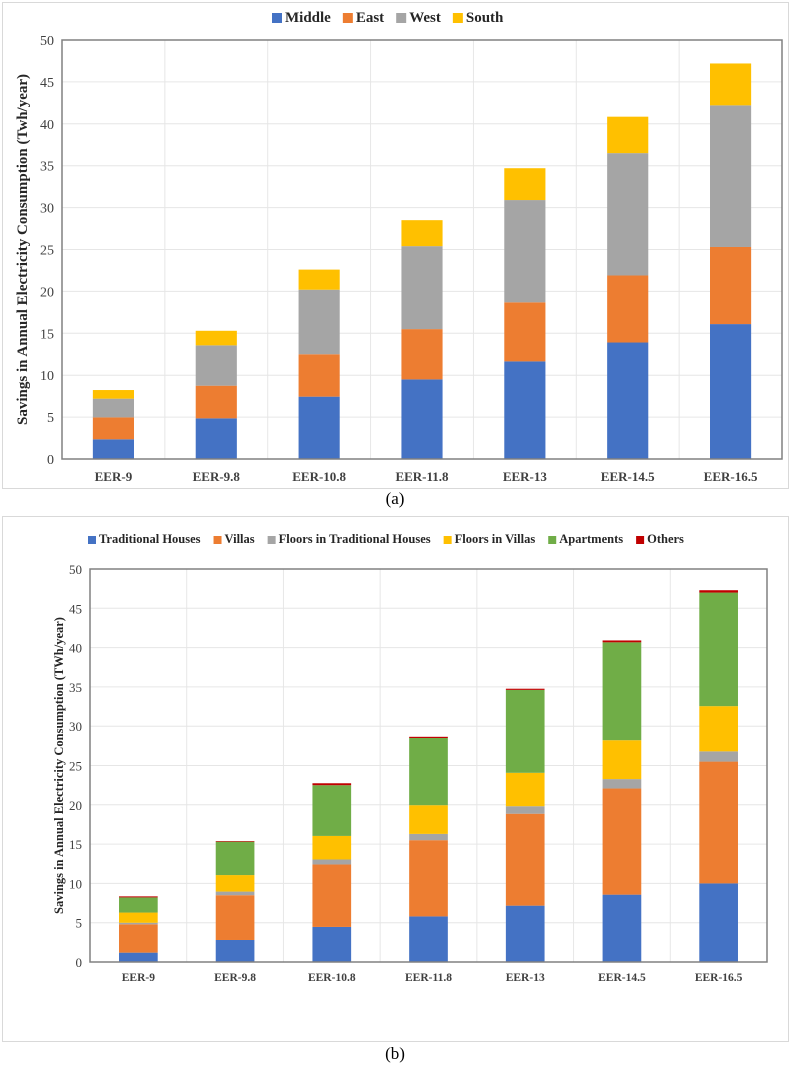 The height and width of the screenshot is (1071, 790). Describe the element at coordinates (92, 540) in the screenshot. I see `legend-swatch-traditional-houses` at that location.